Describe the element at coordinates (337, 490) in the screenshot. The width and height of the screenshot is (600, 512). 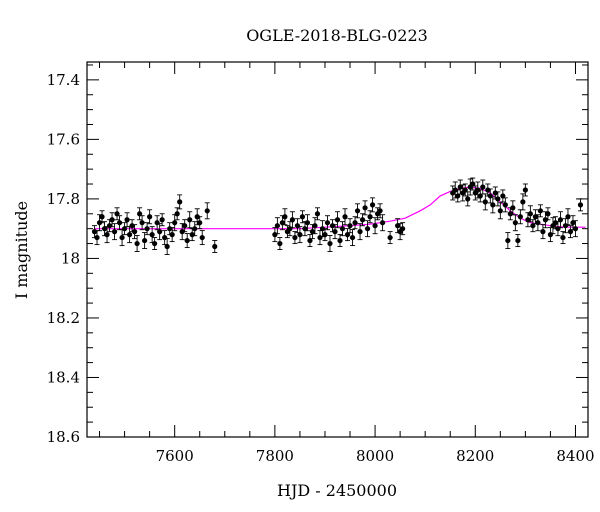
I see `x-axis-title: HJD - 2450000` at that location.